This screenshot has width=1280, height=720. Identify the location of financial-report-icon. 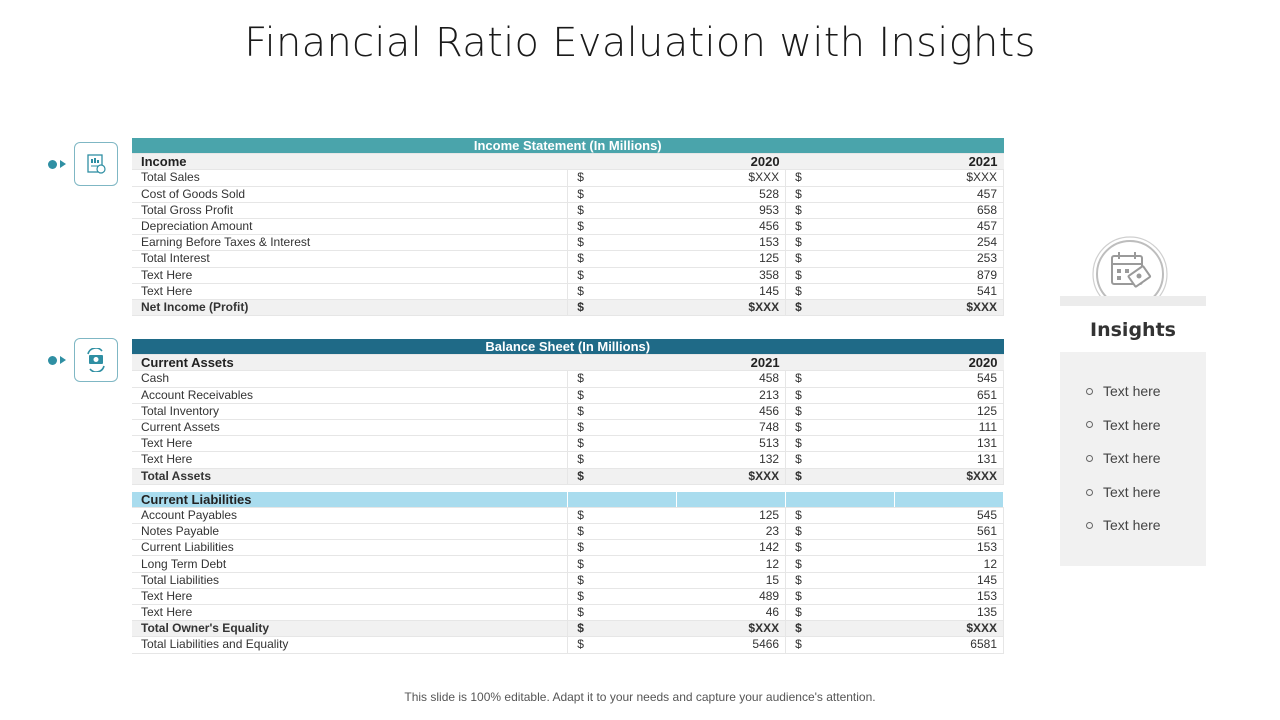
(96, 164).